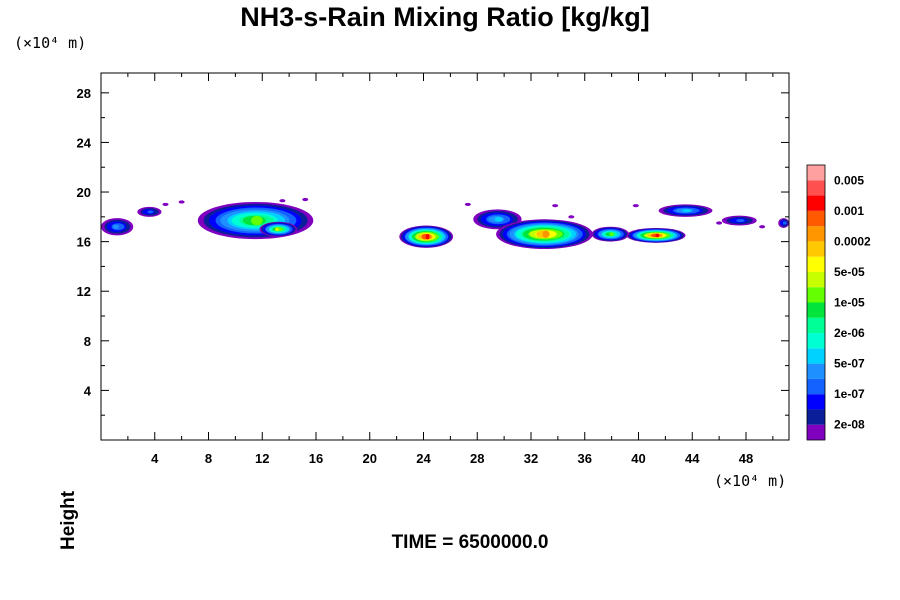 The width and height of the screenshot is (900, 600). I want to click on colorbar-label-7: 0.001, so click(849, 211).